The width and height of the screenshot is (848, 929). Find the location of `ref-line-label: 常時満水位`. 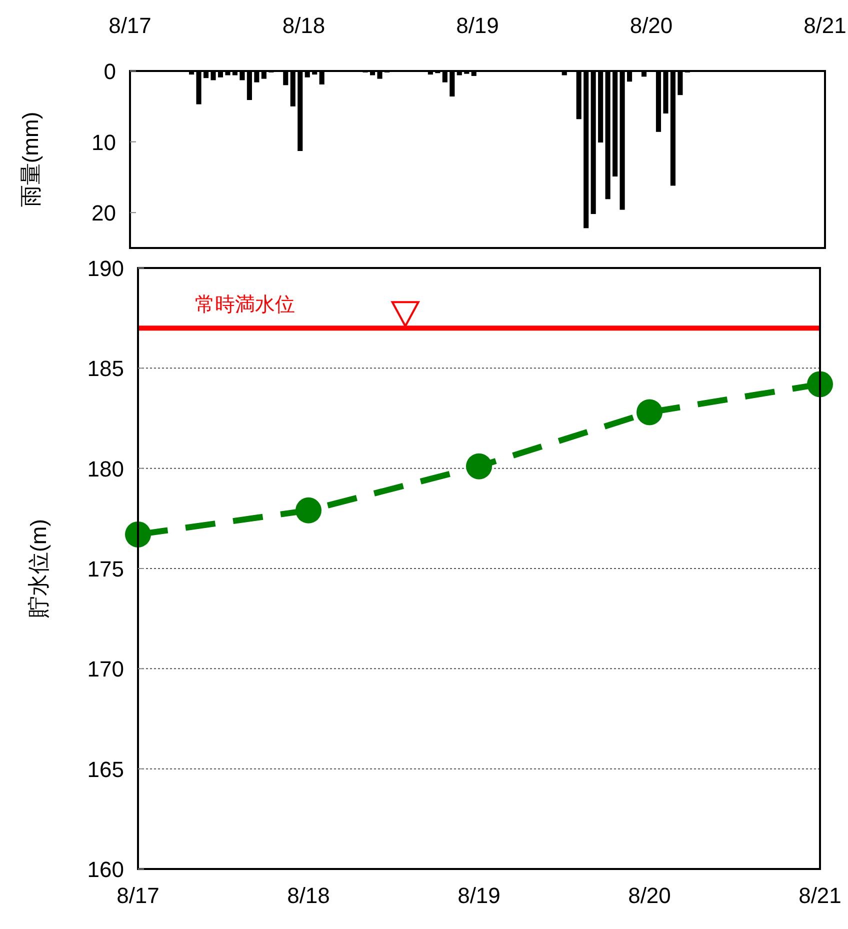

ref-line-label: 常時満水位 is located at coordinates (245, 305).